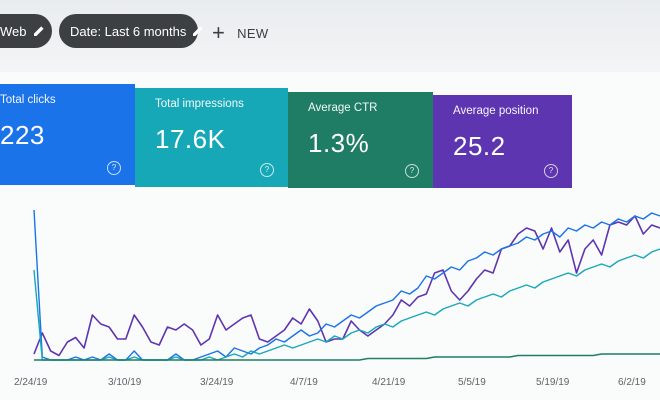  I want to click on metric-label: Total impressions, so click(199, 104).